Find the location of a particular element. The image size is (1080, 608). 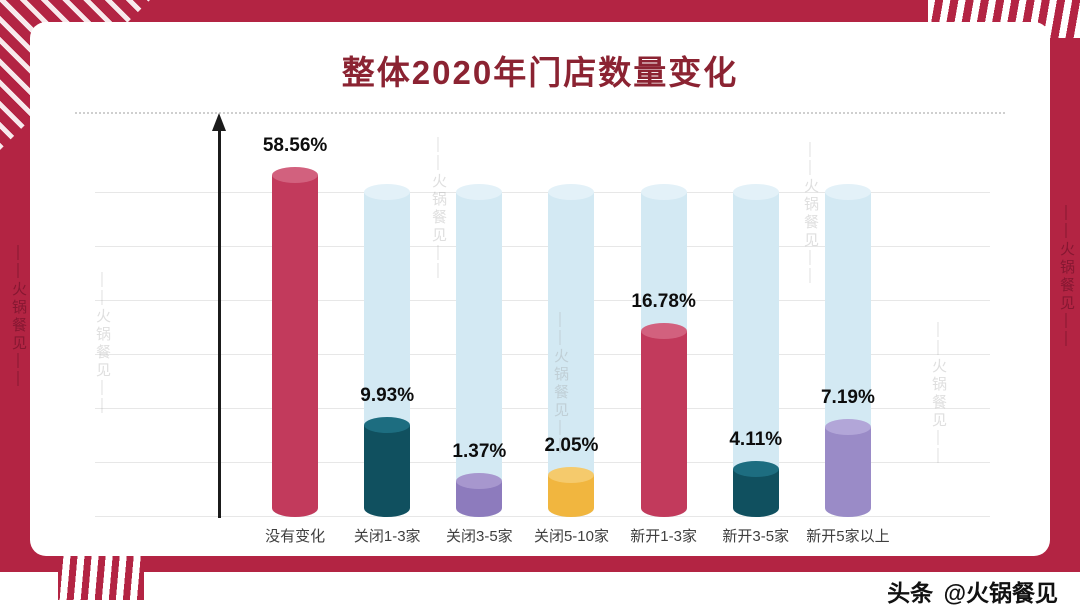

chart-column: 58.56% is located at coordinates (295, 326).